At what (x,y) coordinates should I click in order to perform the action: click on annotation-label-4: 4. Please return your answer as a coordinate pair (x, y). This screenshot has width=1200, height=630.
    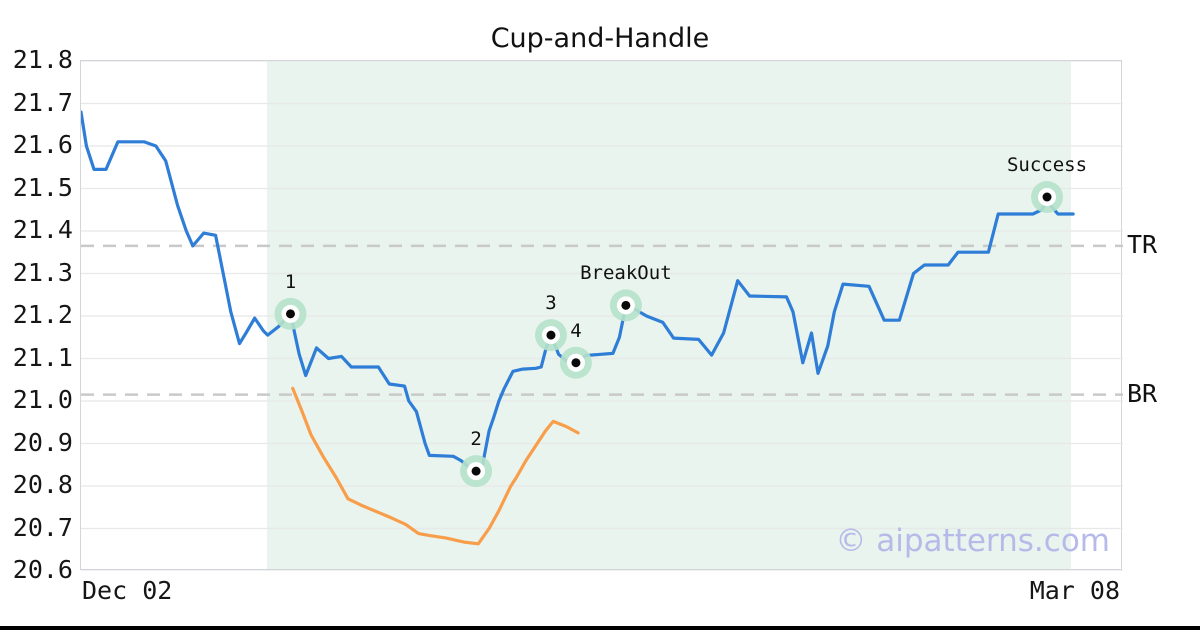
    Looking at the image, I should click on (576, 330).